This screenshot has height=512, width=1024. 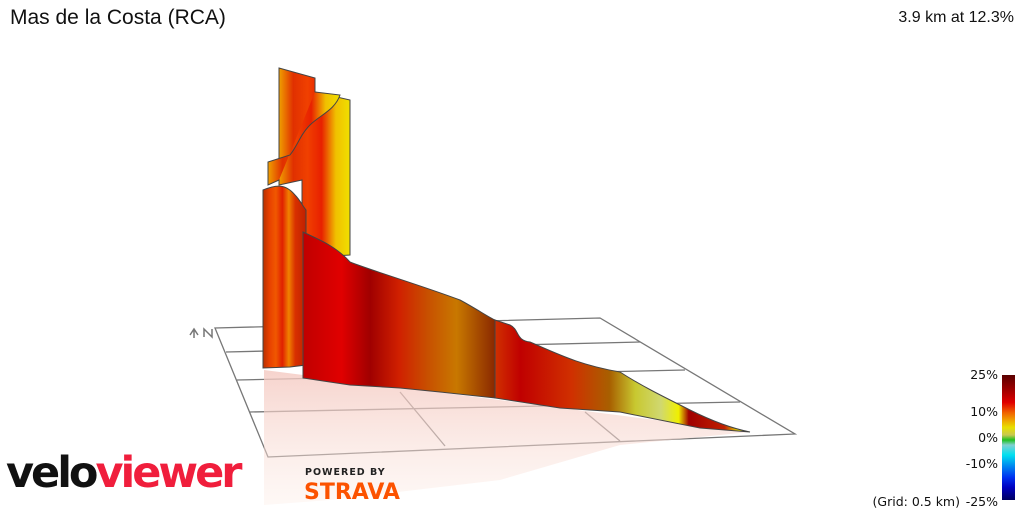 I want to click on logo-velo: velo, so click(x=52, y=473).